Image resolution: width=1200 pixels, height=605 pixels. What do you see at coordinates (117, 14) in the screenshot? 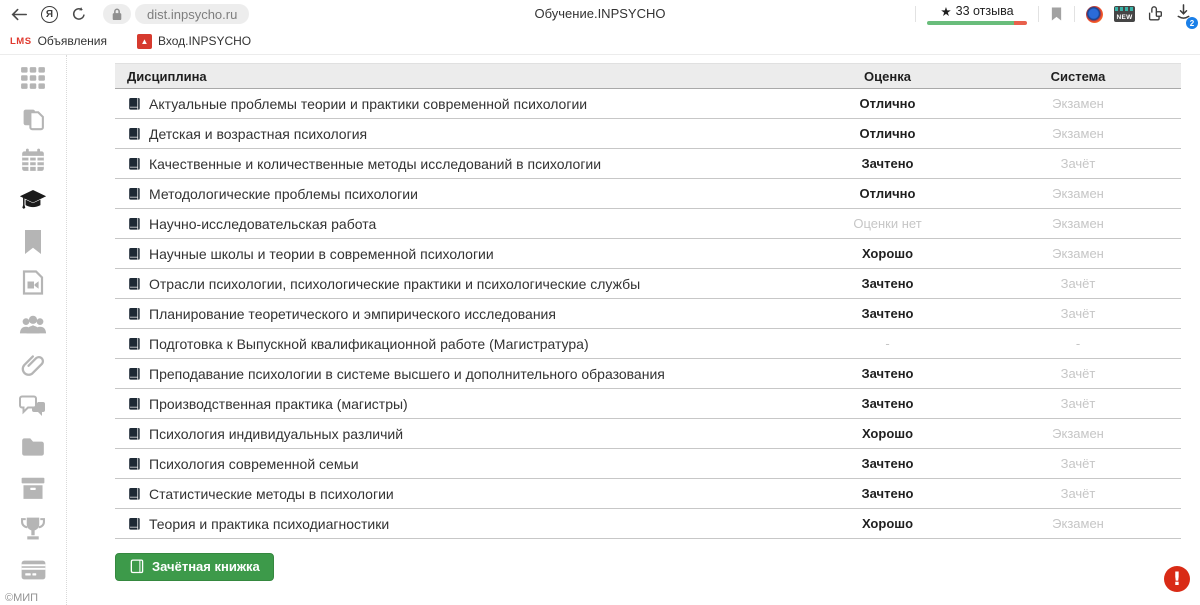
I see `lock-icon` at bounding box center [117, 14].